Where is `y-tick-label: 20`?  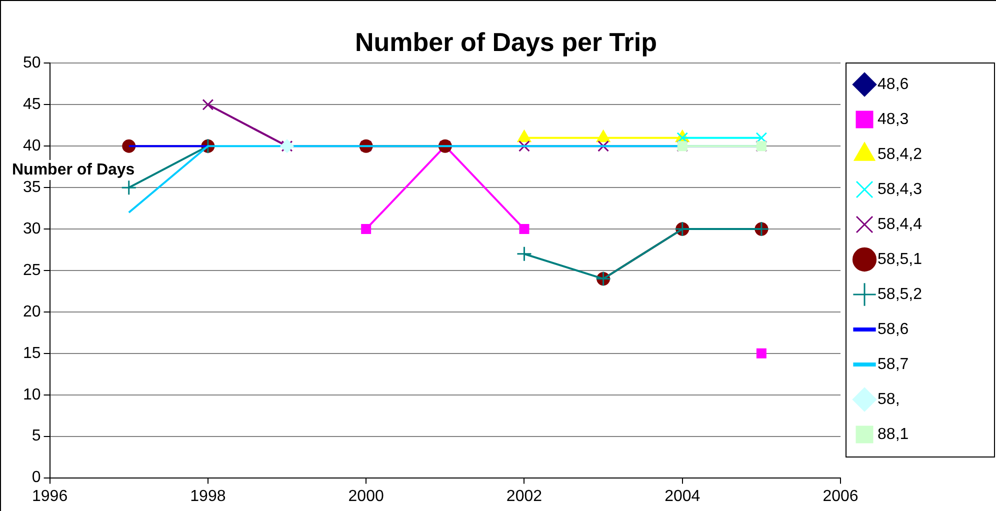 y-tick-label: 20 is located at coordinates (32, 311).